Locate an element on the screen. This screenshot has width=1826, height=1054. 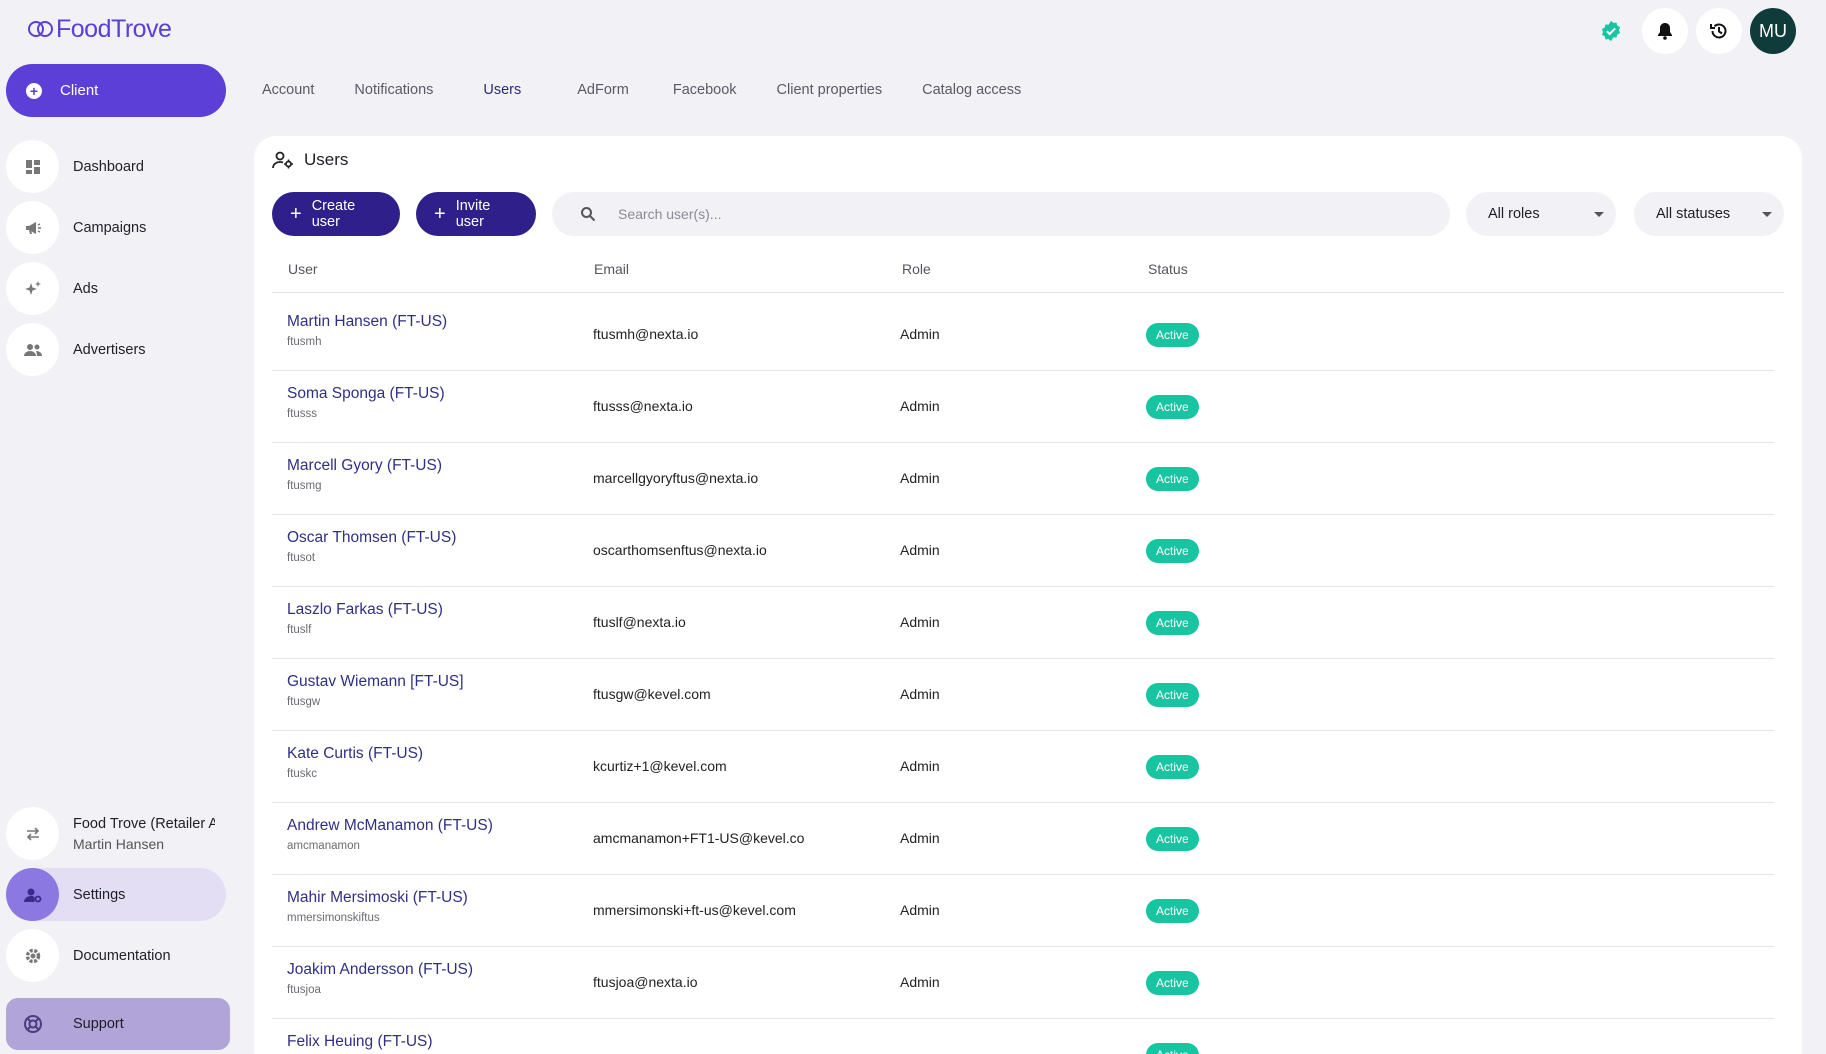
user-email: ftusss@nexta.io is located at coordinates (643, 406).